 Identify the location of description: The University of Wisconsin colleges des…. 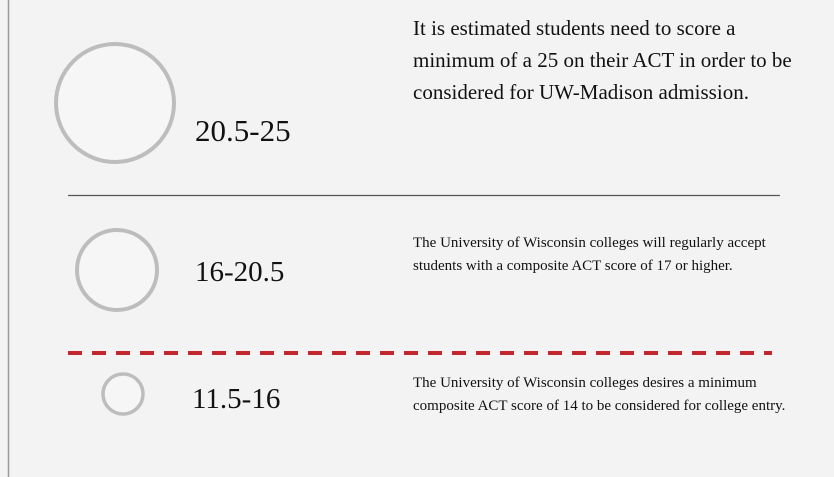
(599, 394).